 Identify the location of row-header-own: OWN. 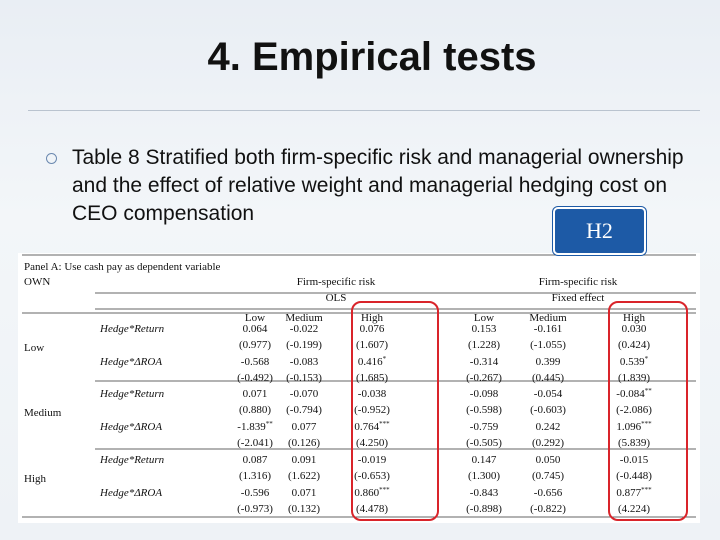
(37, 282).